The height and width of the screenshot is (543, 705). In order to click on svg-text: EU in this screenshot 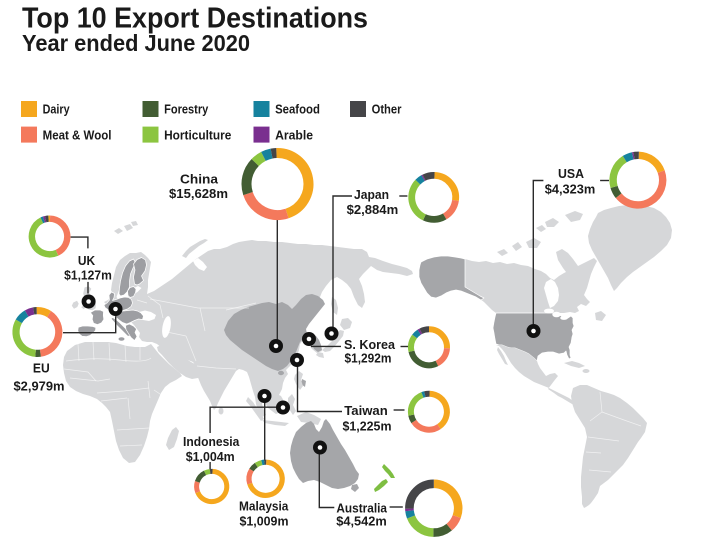, I will do `click(41, 368)`.